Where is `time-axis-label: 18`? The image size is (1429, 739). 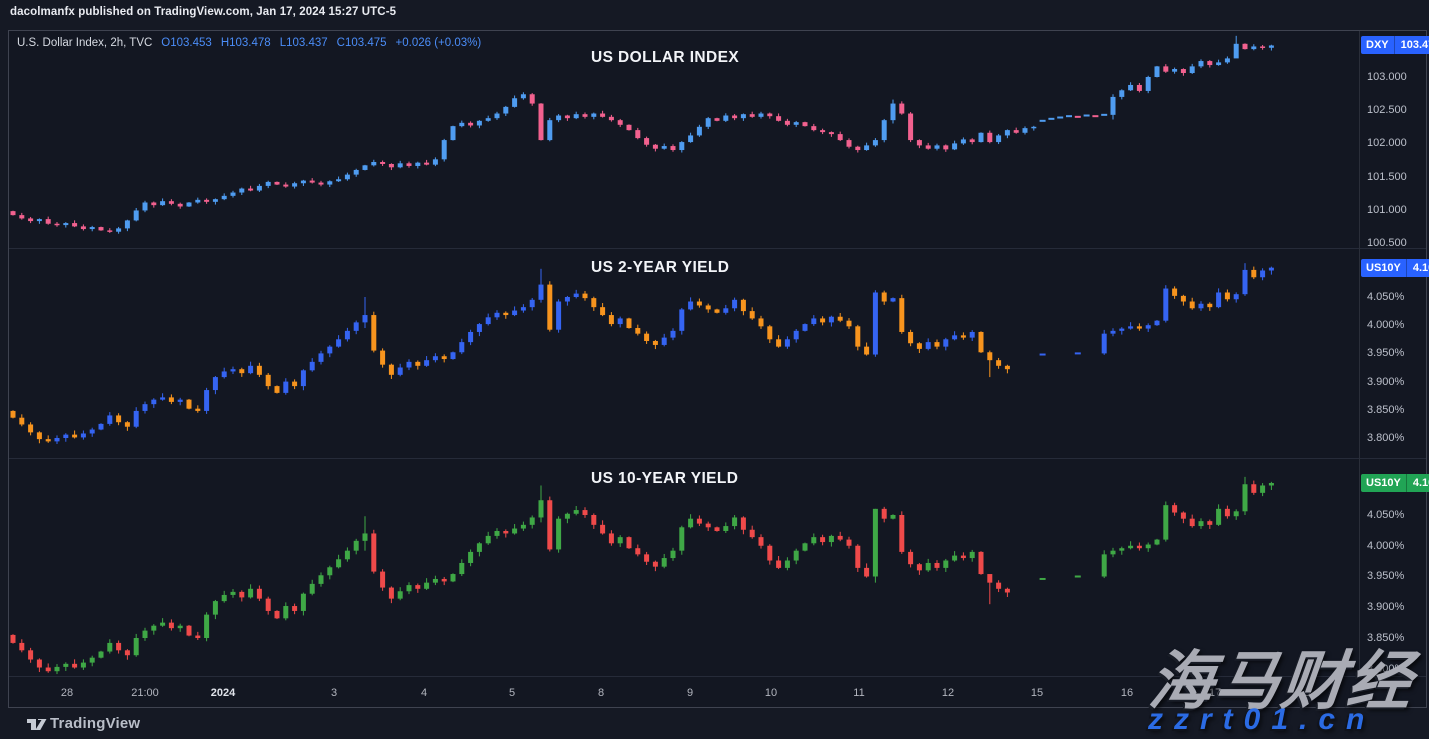
time-axis-label: 18 is located at coordinates (1304, 693).